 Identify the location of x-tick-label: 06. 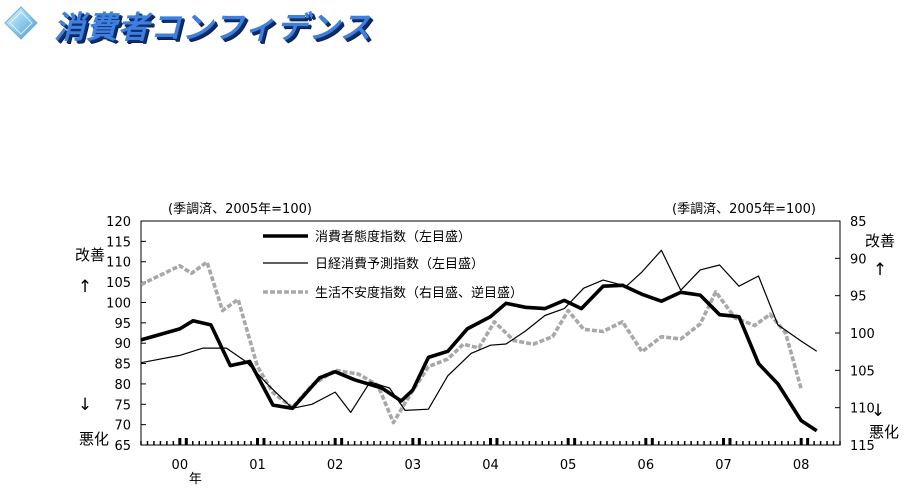
(646, 465).